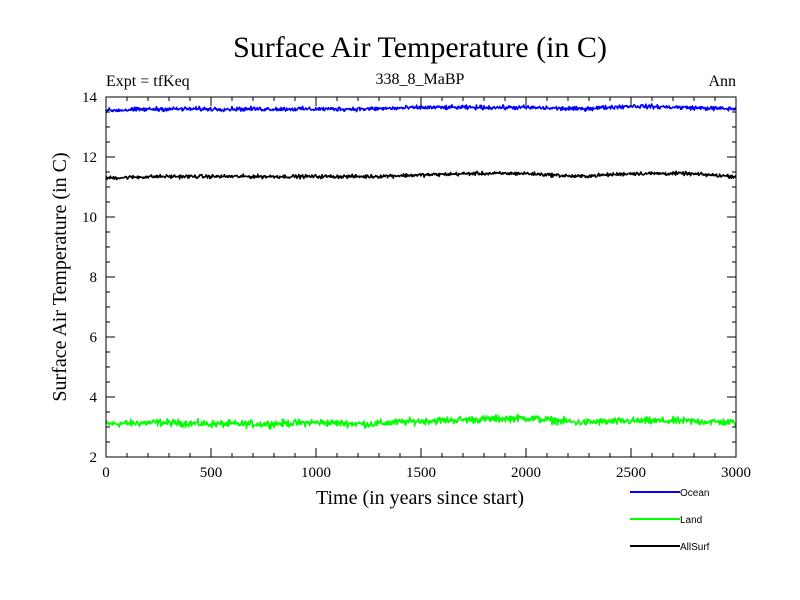 This screenshot has height=600, width=800. What do you see at coordinates (695, 547) in the screenshot?
I see `legend-label-allsurf: AllSurf` at bounding box center [695, 547].